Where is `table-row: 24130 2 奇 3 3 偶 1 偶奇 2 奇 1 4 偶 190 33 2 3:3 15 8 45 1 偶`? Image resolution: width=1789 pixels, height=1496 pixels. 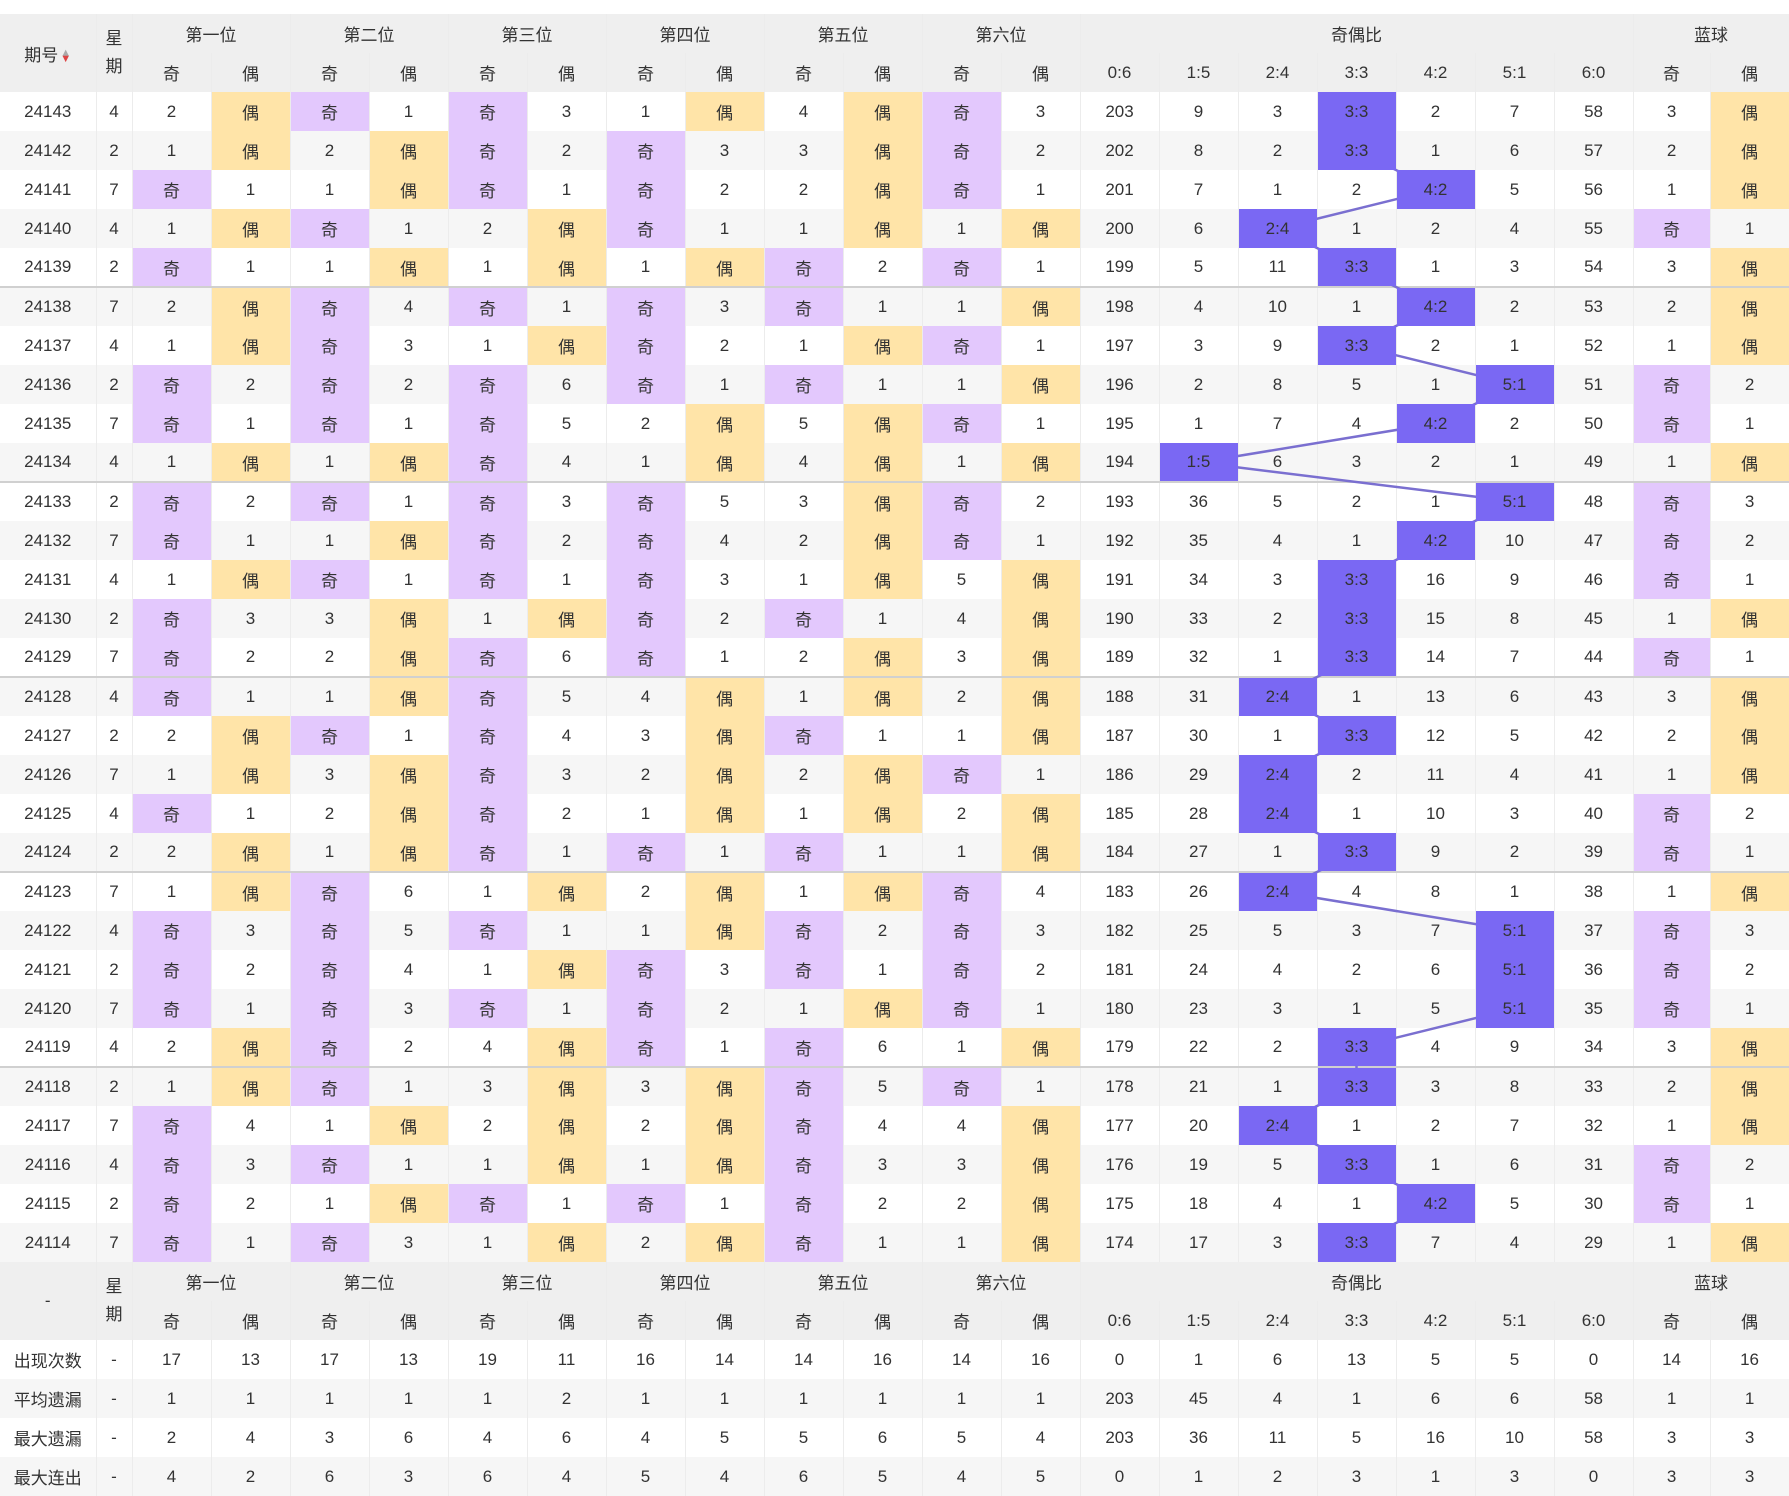
table-row: 24130 2 奇 3 3 偶 1 偶奇 2 奇 1 4 偶 190 33 2 3:3 15 8 45 1 偶 is located at coordinates (894, 618).